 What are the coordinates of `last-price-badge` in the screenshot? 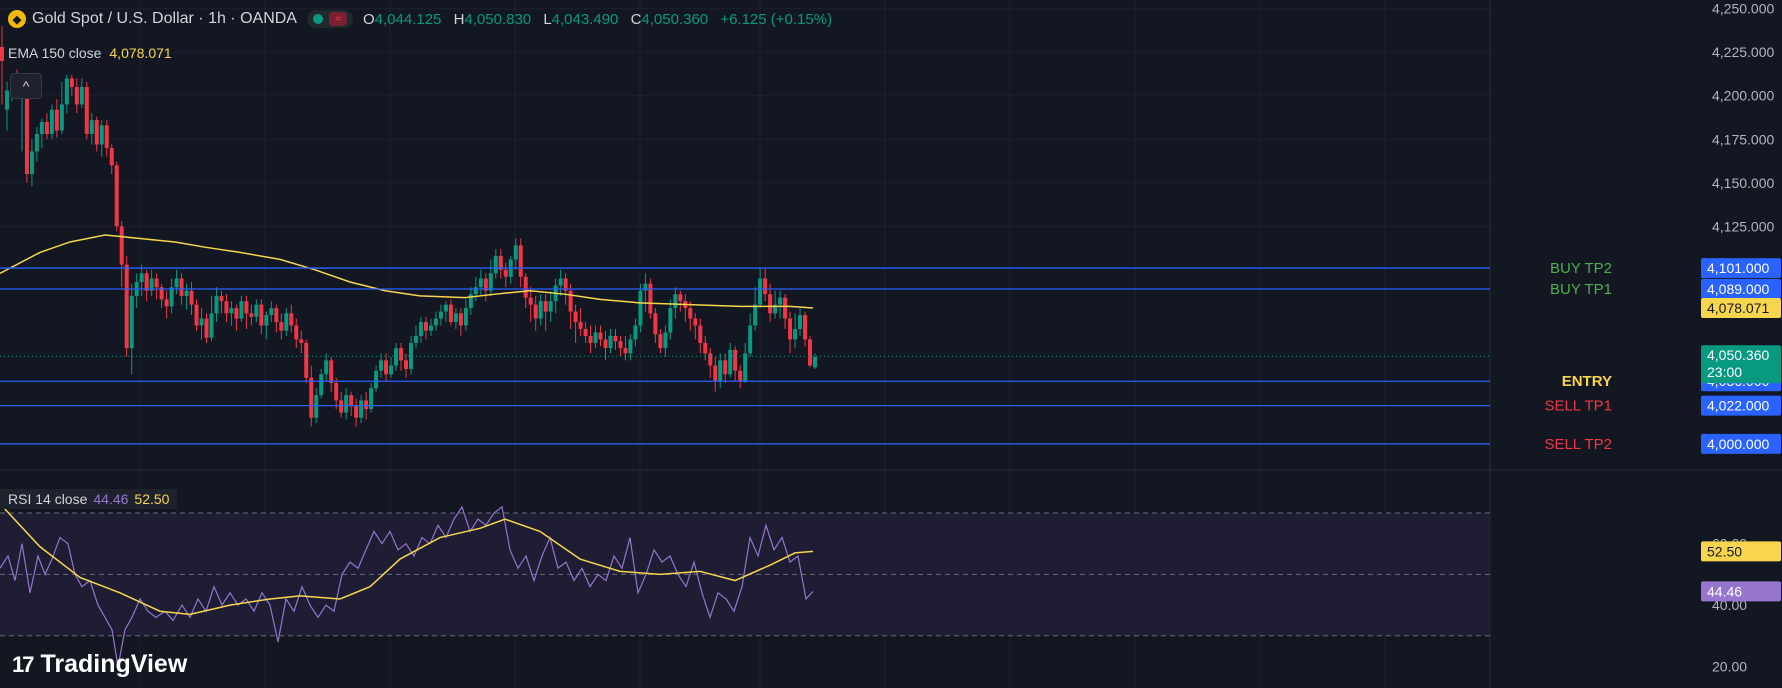 It's located at (1741, 364).